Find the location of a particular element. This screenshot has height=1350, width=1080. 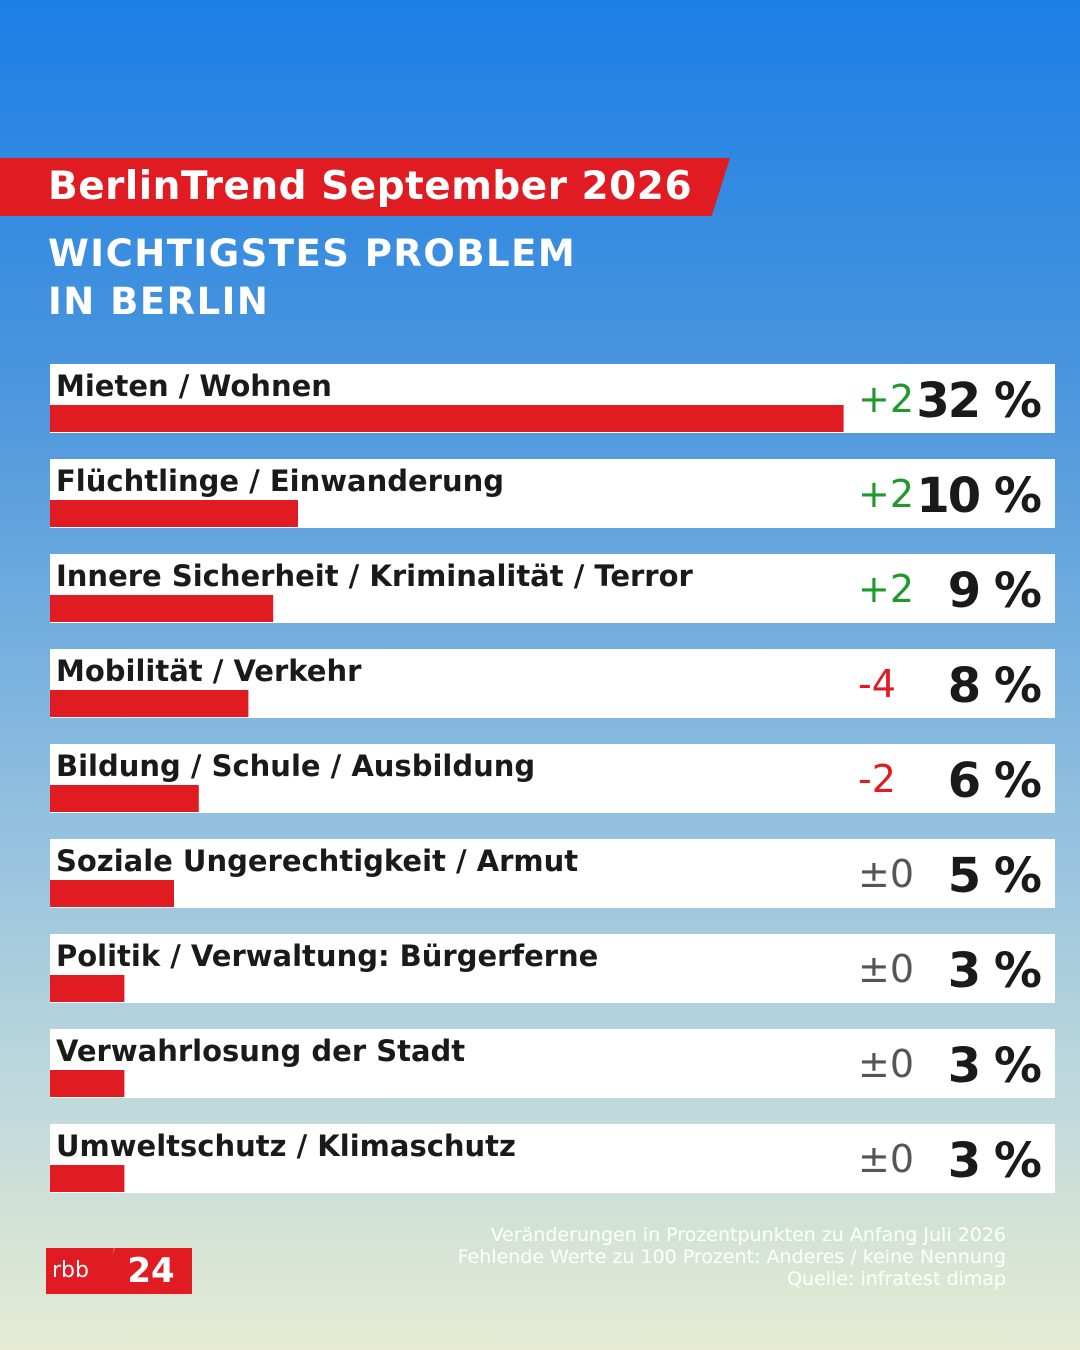

category-label: Verwahrlosung der Stadt is located at coordinates (260, 1051).